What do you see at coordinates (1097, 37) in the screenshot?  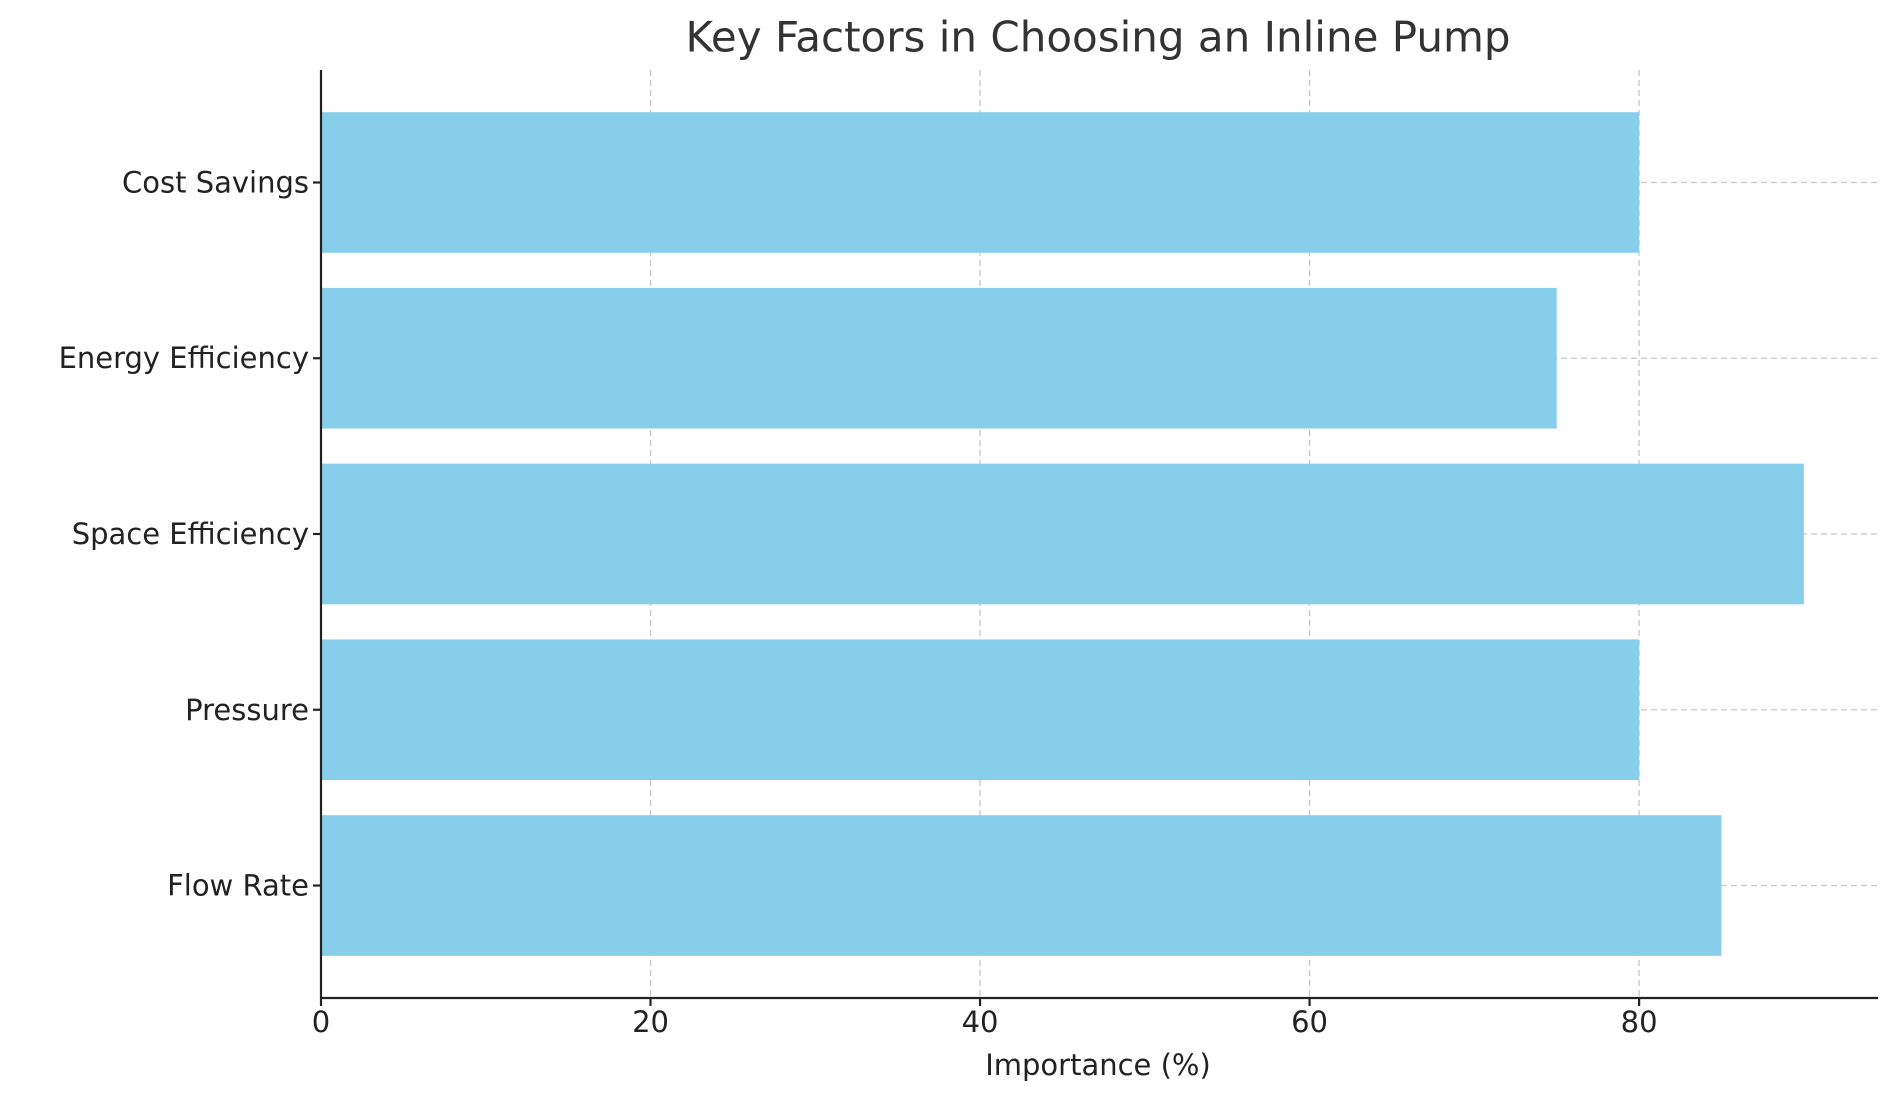 I see `chart-title: Key Factors in Choosing an Inline Pump` at bounding box center [1097, 37].